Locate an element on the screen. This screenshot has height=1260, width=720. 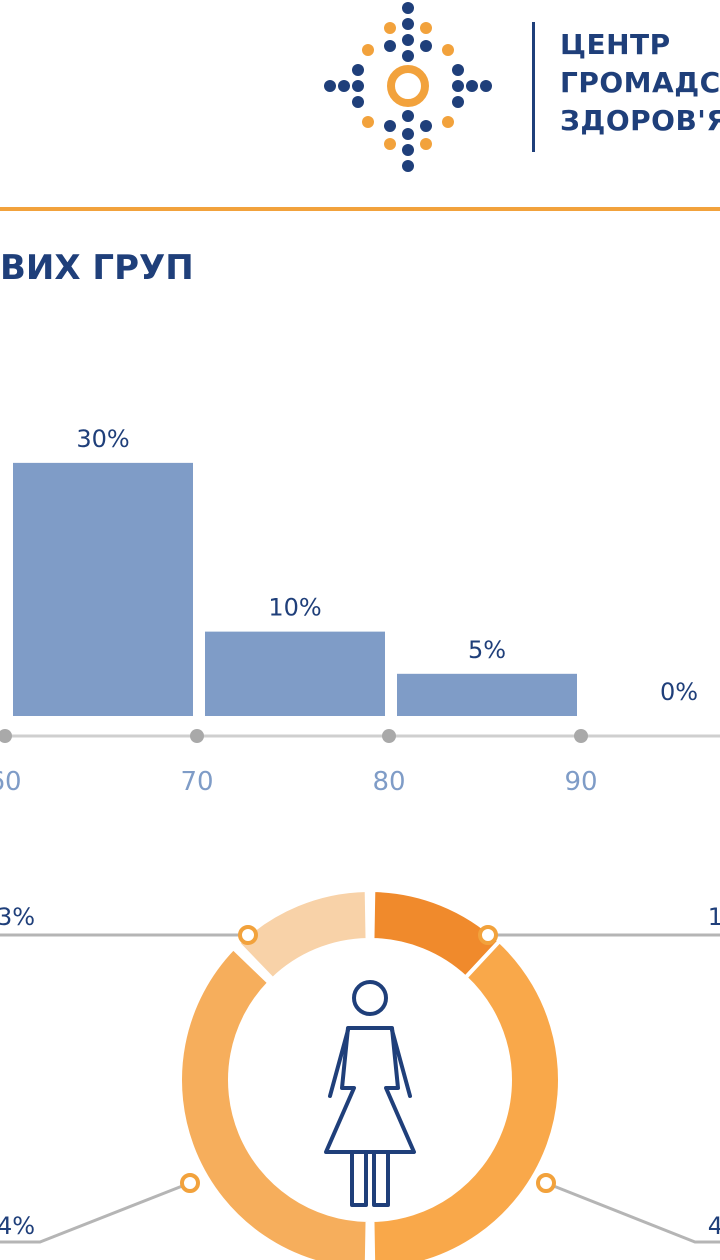
data-label: 0% is located at coordinates (679, 692).